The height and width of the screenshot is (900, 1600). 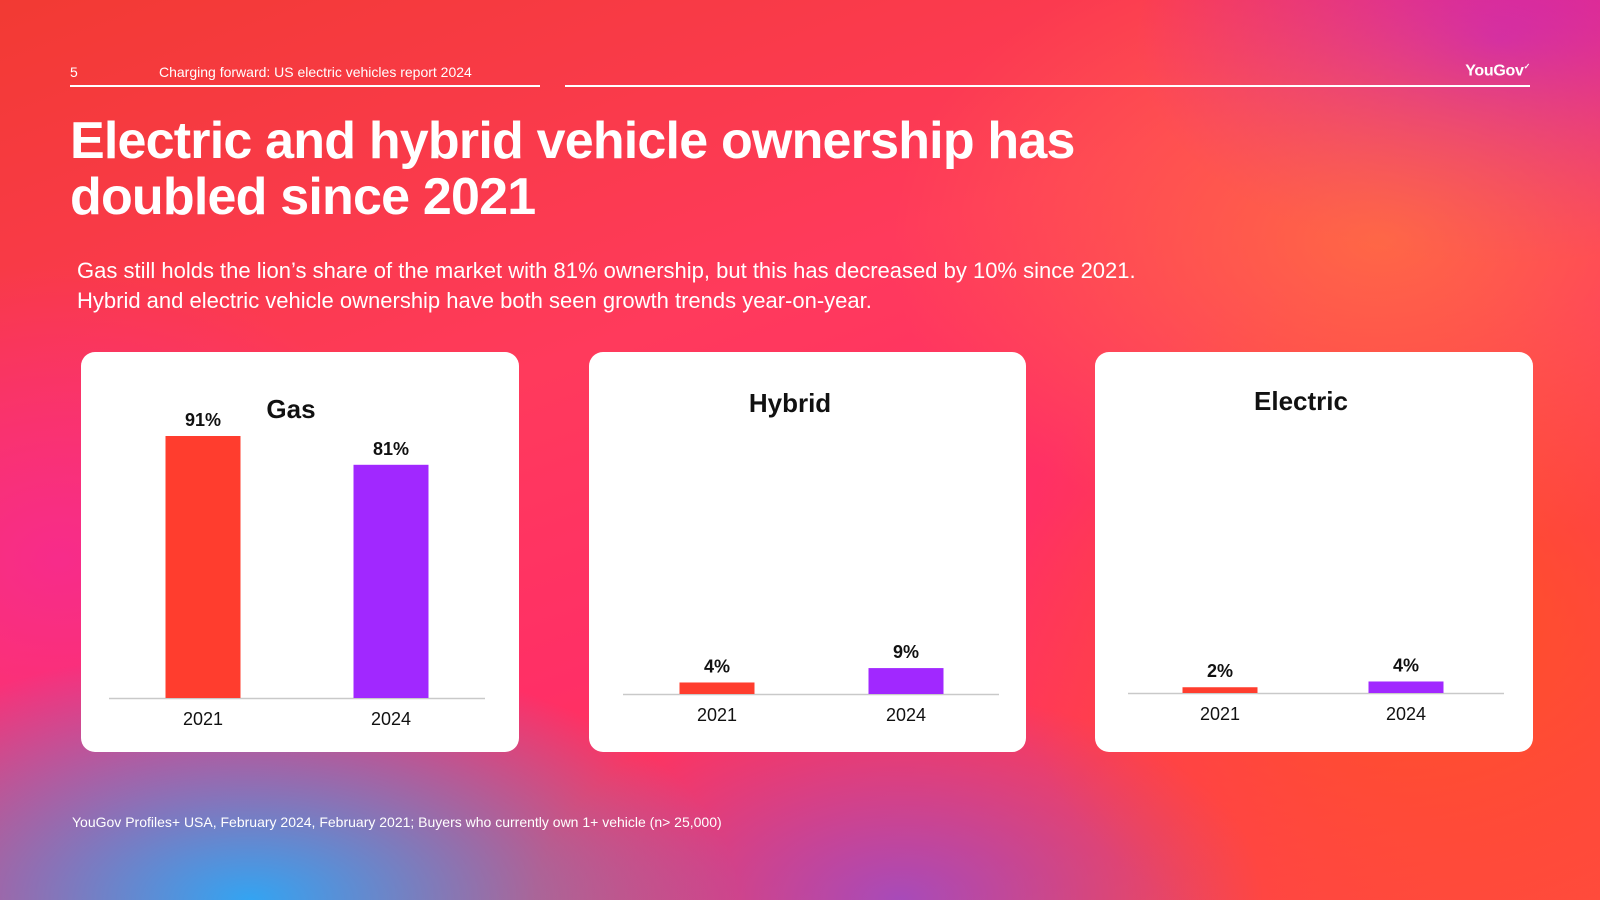 What do you see at coordinates (717, 715) in the screenshot?
I see `x-tick-label-hybrid-2021: 2021` at bounding box center [717, 715].